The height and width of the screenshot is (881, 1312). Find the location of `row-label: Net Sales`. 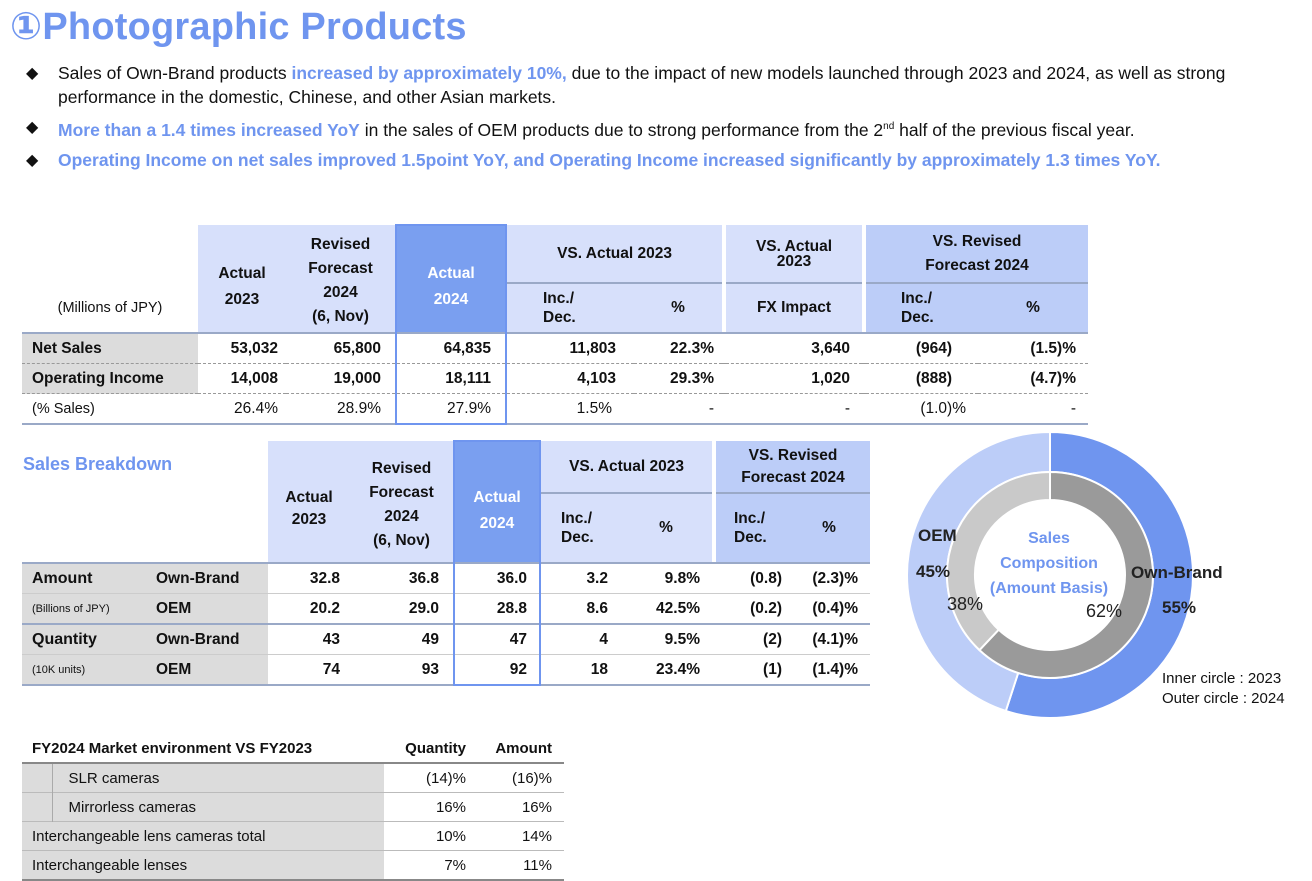

row-label: Net Sales is located at coordinates (110, 348).